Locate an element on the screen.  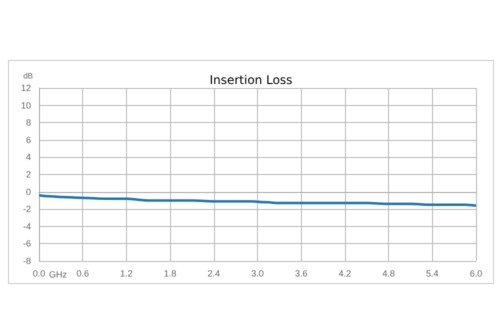
y-tick-label: 0 is located at coordinates (28, 191).